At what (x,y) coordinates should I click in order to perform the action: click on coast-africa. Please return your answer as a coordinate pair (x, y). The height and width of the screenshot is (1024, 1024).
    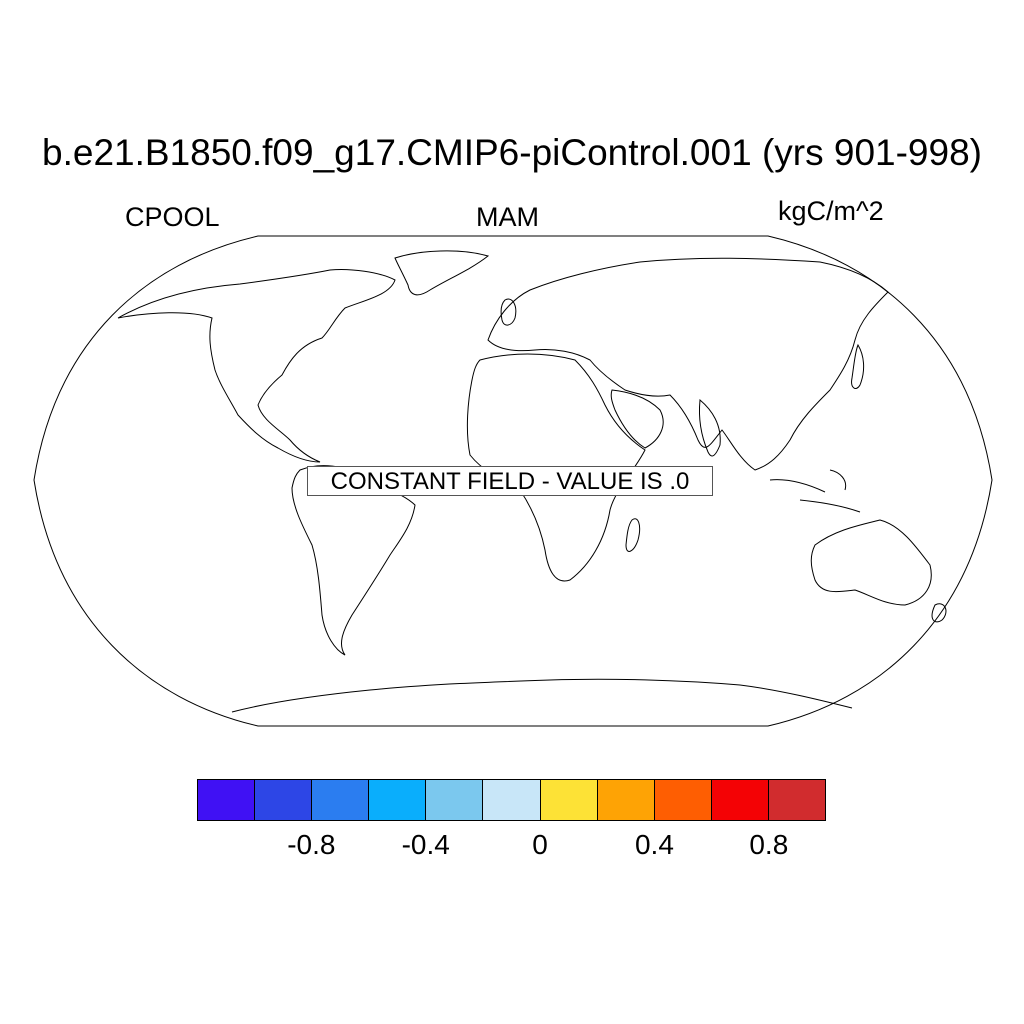
    Looking at the image, I should click on (556, 467).